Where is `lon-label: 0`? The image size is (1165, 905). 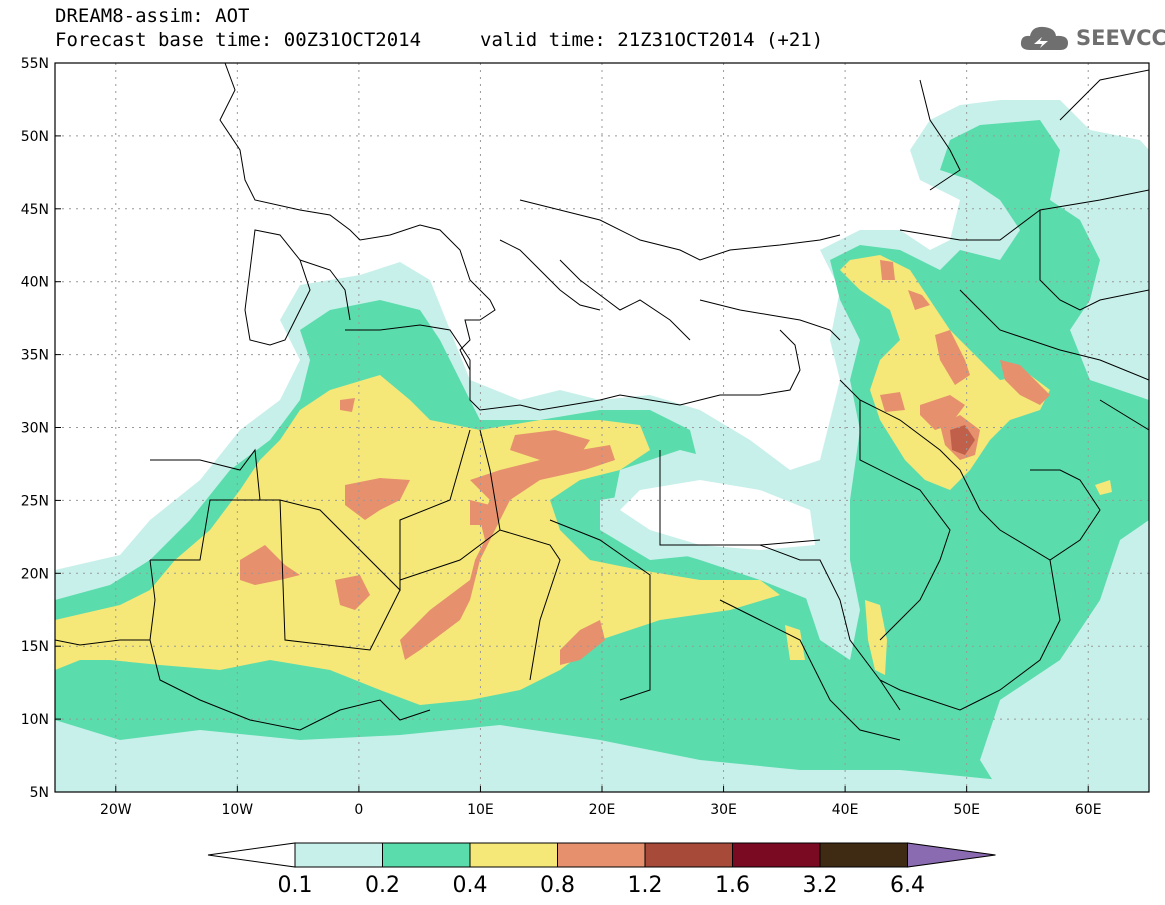 lon-label: 0 is located at coordinates (358, 810).